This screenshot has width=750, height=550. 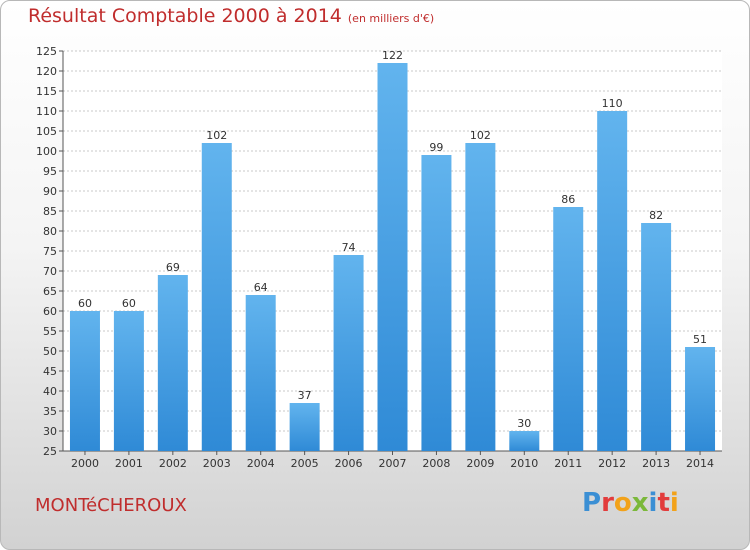 What do you see at coordinates (50, 211) in the screenshot?
I see `y-tick-label: 85` at bounding box center [50, 211].